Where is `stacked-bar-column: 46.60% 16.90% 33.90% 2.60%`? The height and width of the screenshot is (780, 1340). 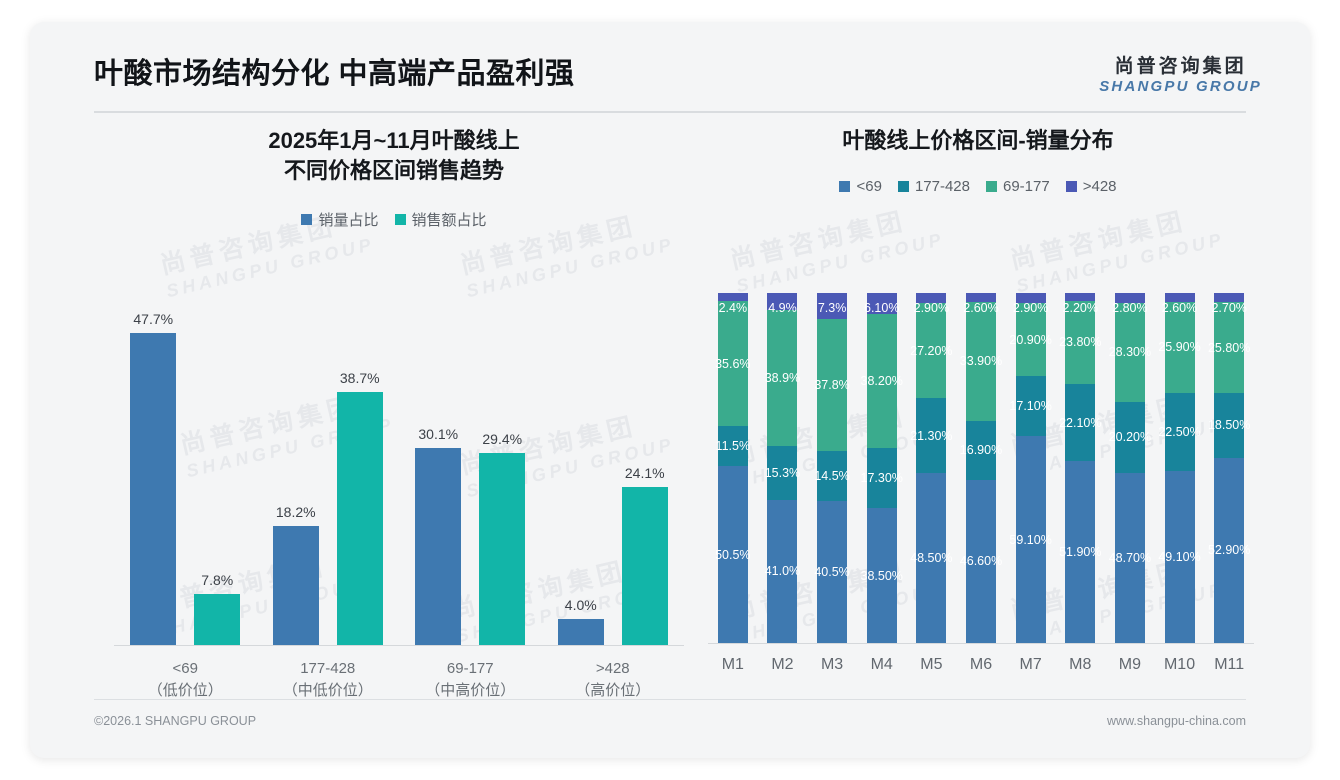
stacked-bar-column: 46.60% 16.90% 33.90% 2.60% is located at coordinates (981, 468).